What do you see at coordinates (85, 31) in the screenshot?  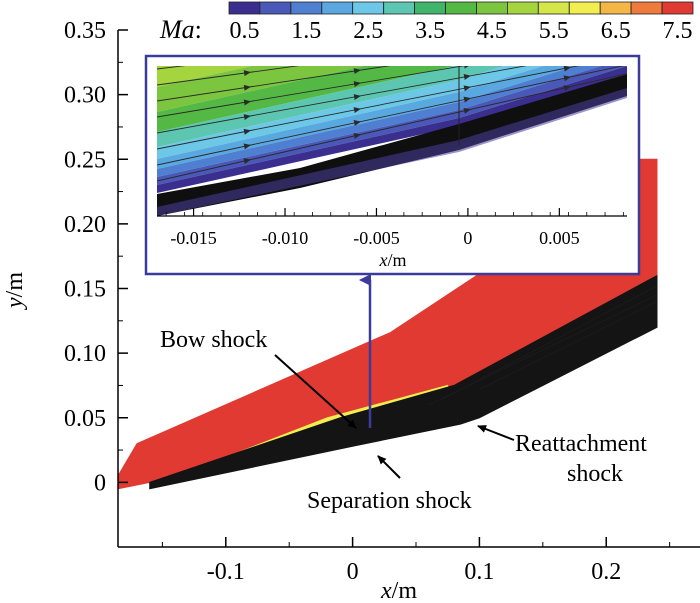 I see `y-tick-label: 0.35` at bounding box center [85, 31].